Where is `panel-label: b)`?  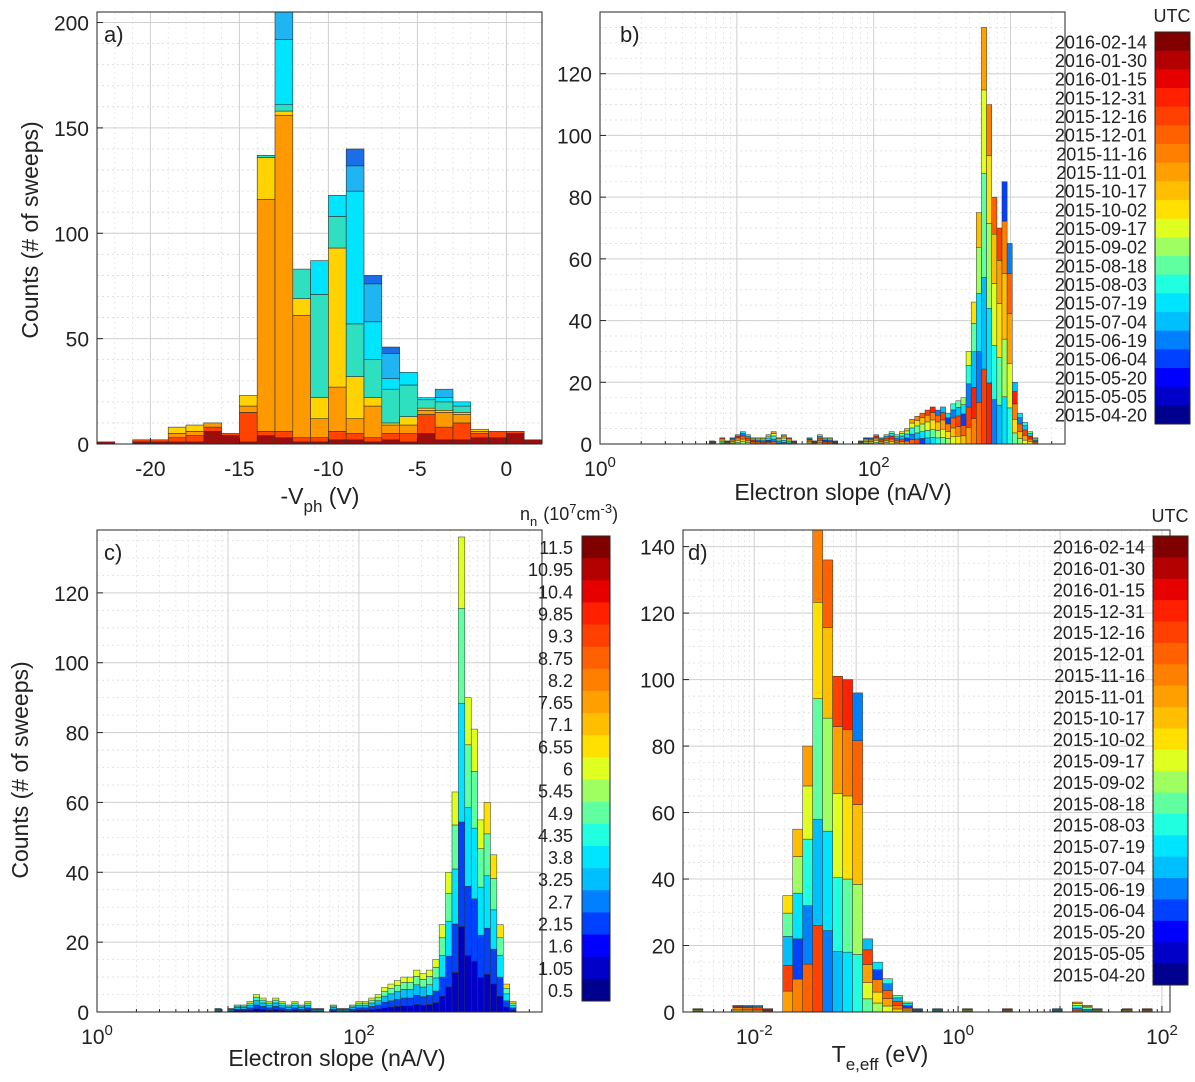 panel-label: b) is located at coordinates (630, 34).